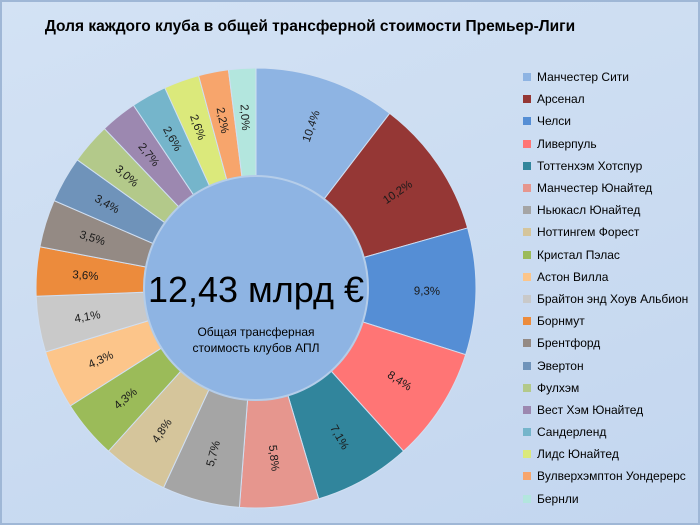 The height and width of the screenshot is (525, 700). Describe the element at coordinates (567, 143) in the screenshot. I see `legend-label: Ливерпуль` at that location.